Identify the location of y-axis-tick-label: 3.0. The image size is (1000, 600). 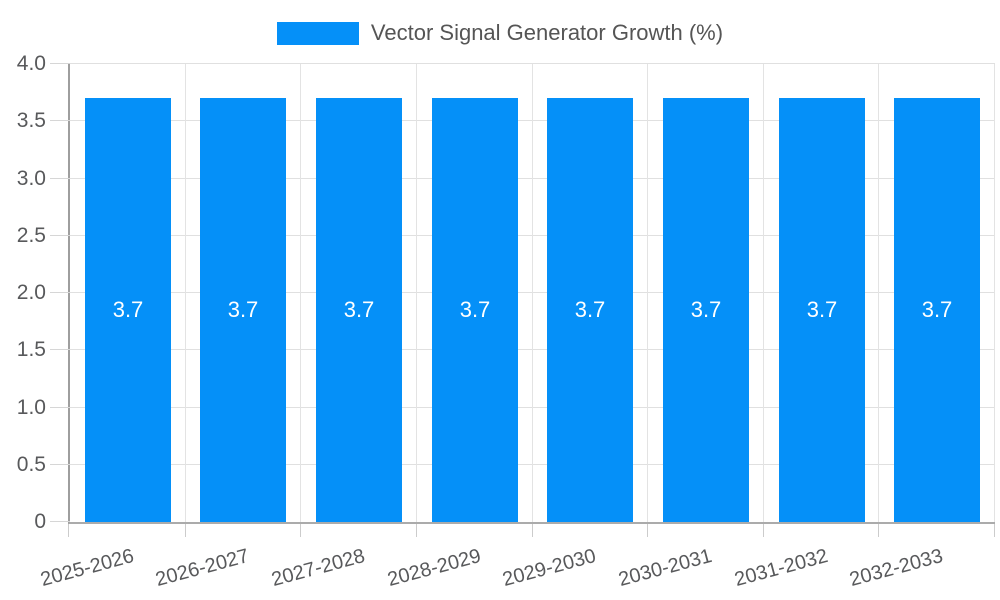
(31, 178).